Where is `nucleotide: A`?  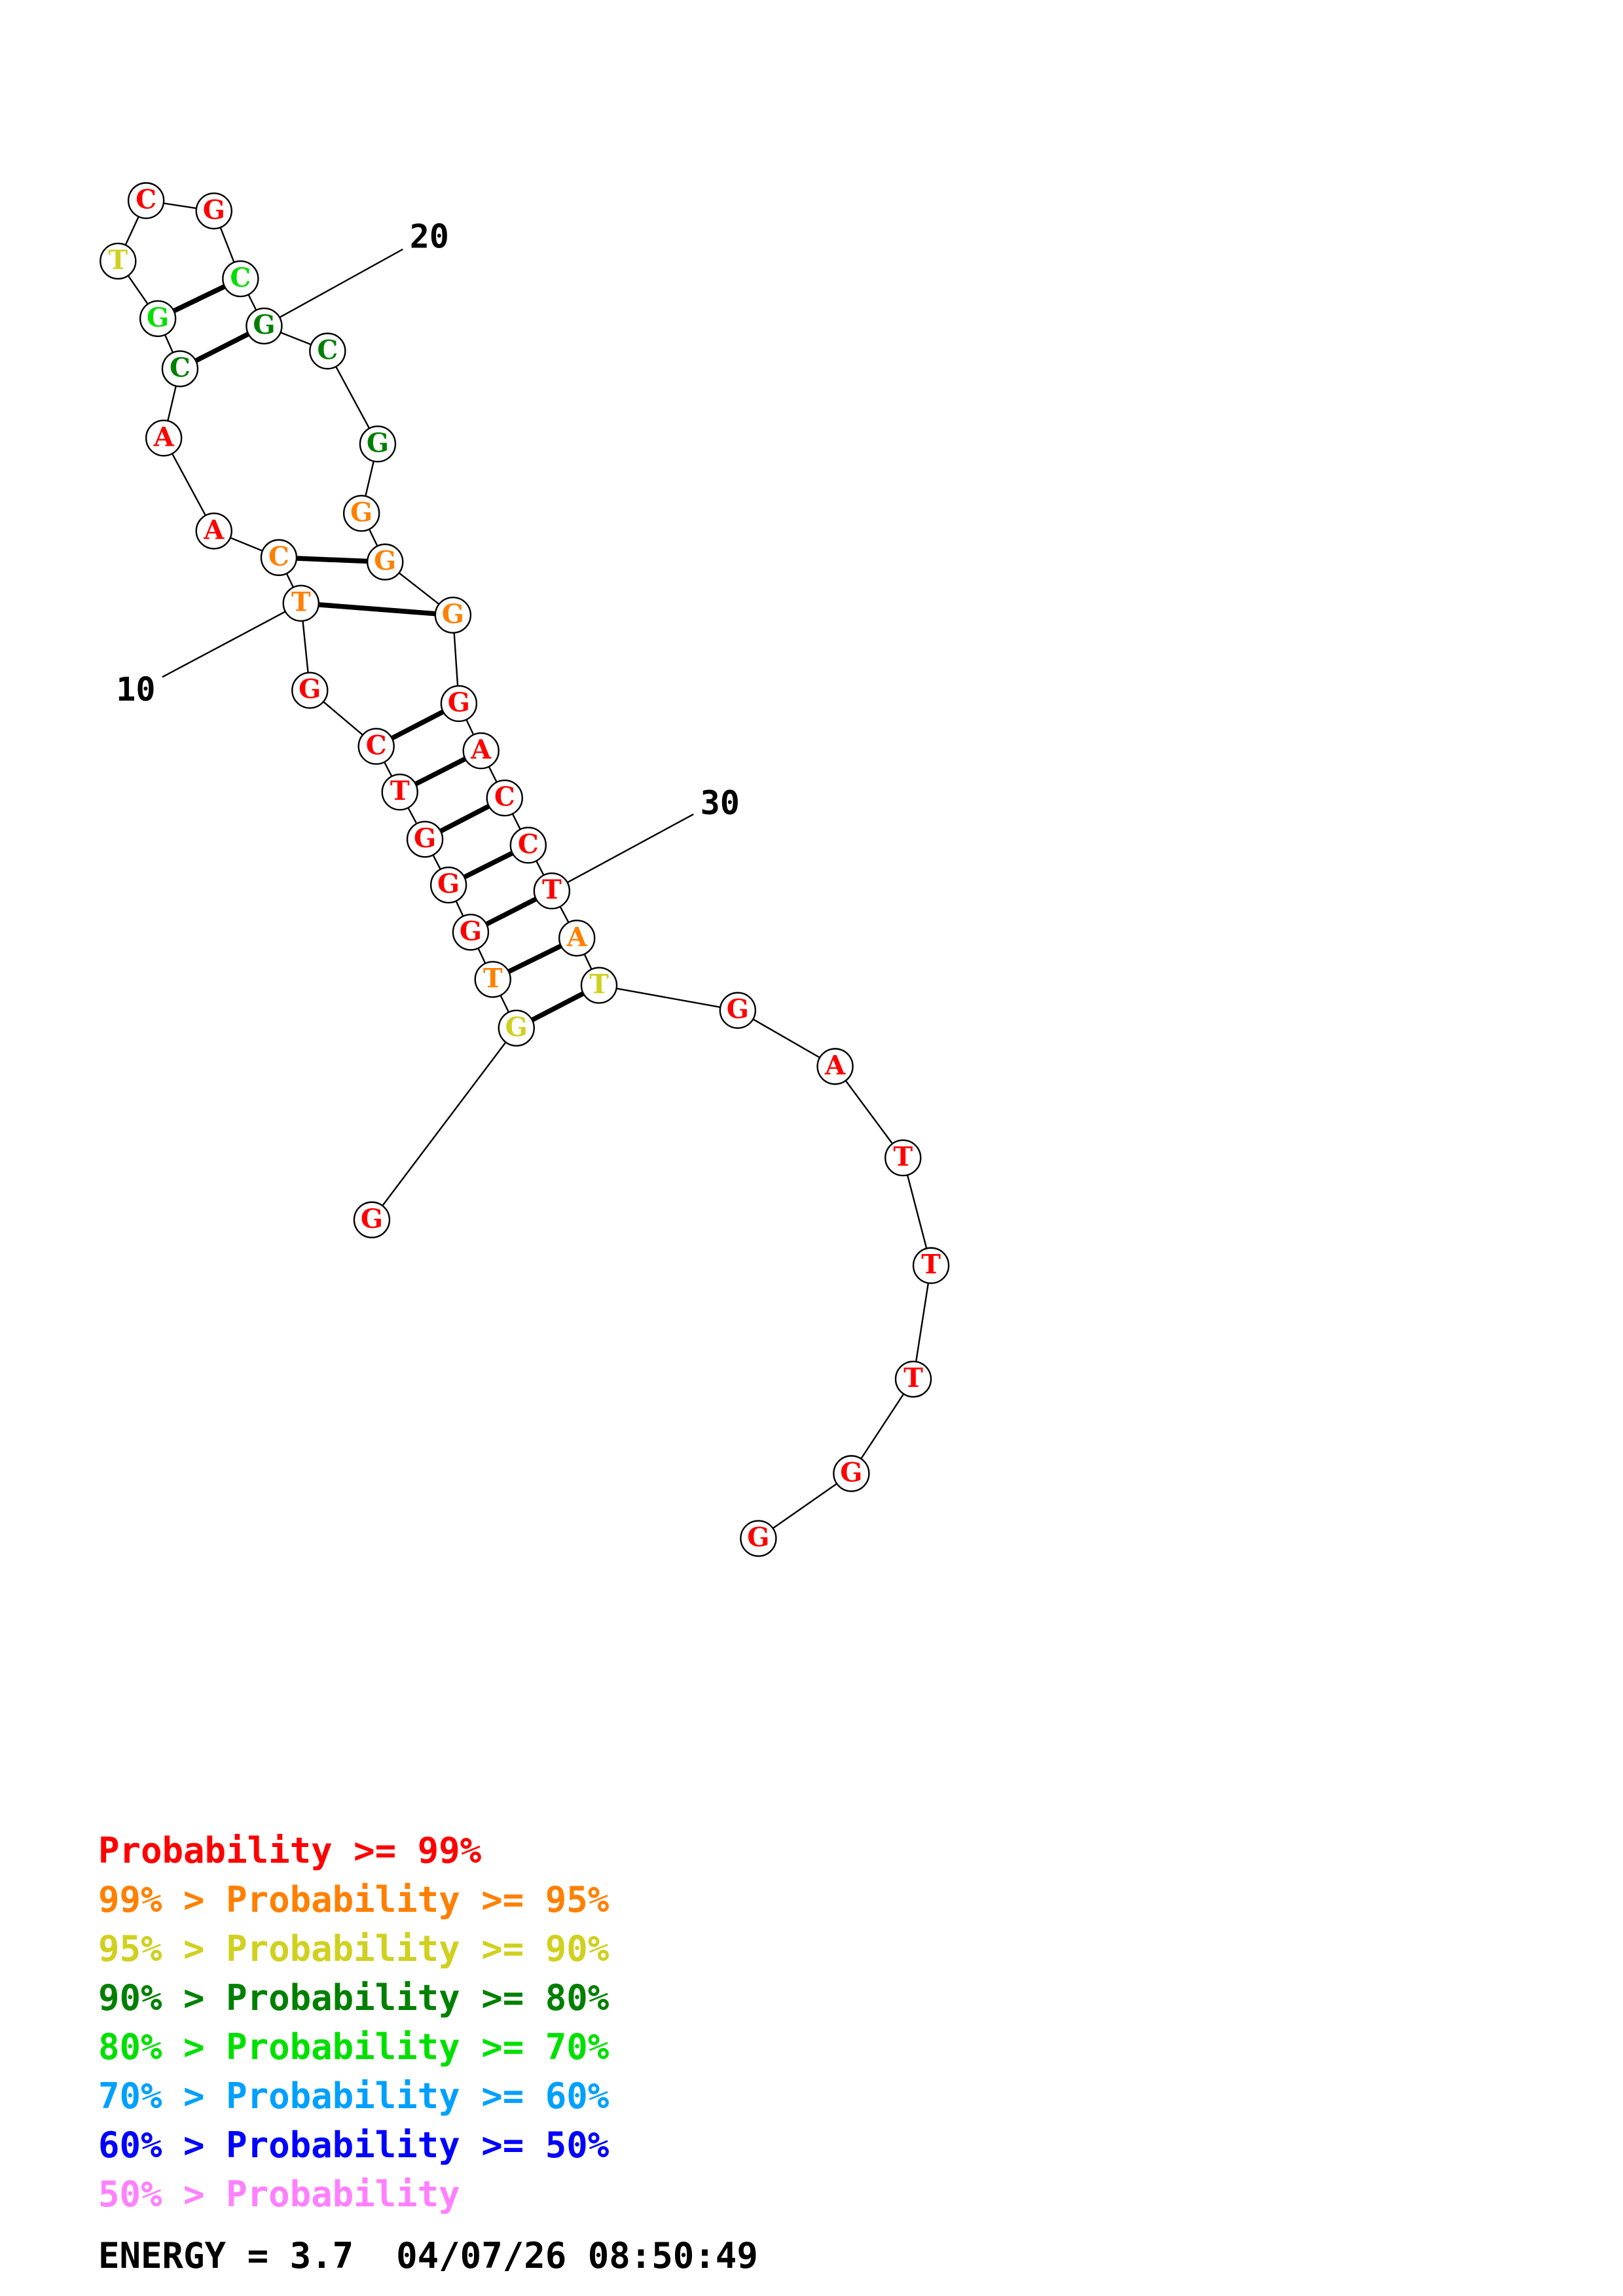 nucleotide: A is located at coordinates (577, 938).